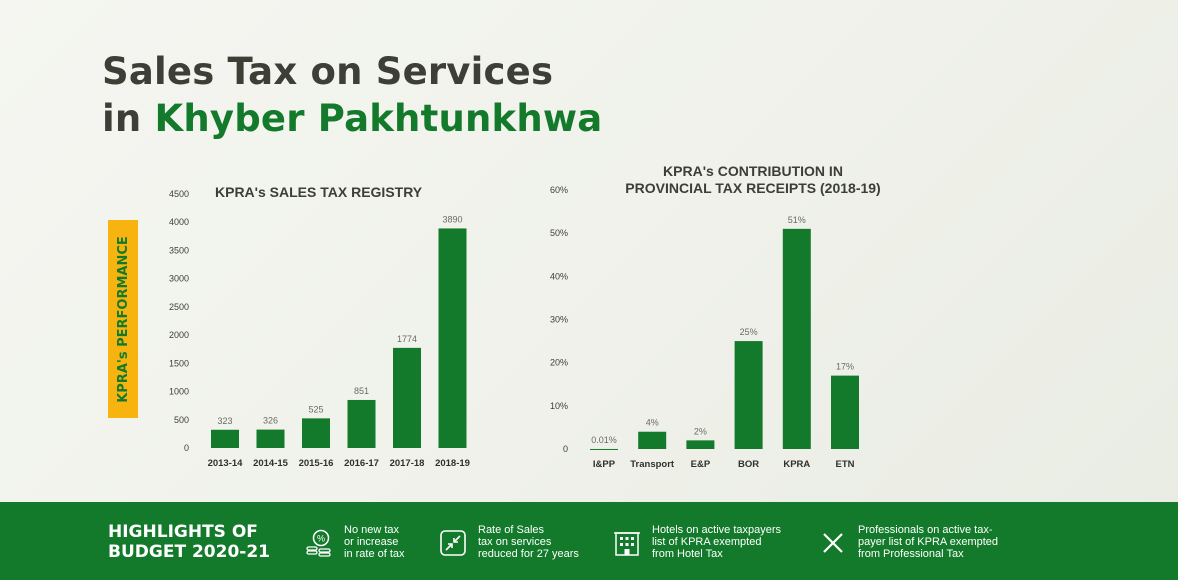 Image resolution: width=1178 pixels, height=580 pixels. What do you see at coordinates (378, 118) in the screenshot?
I see `title-line-2-highlight: Khyber Pakhtunkhwa` at bounding box center [378, 118].